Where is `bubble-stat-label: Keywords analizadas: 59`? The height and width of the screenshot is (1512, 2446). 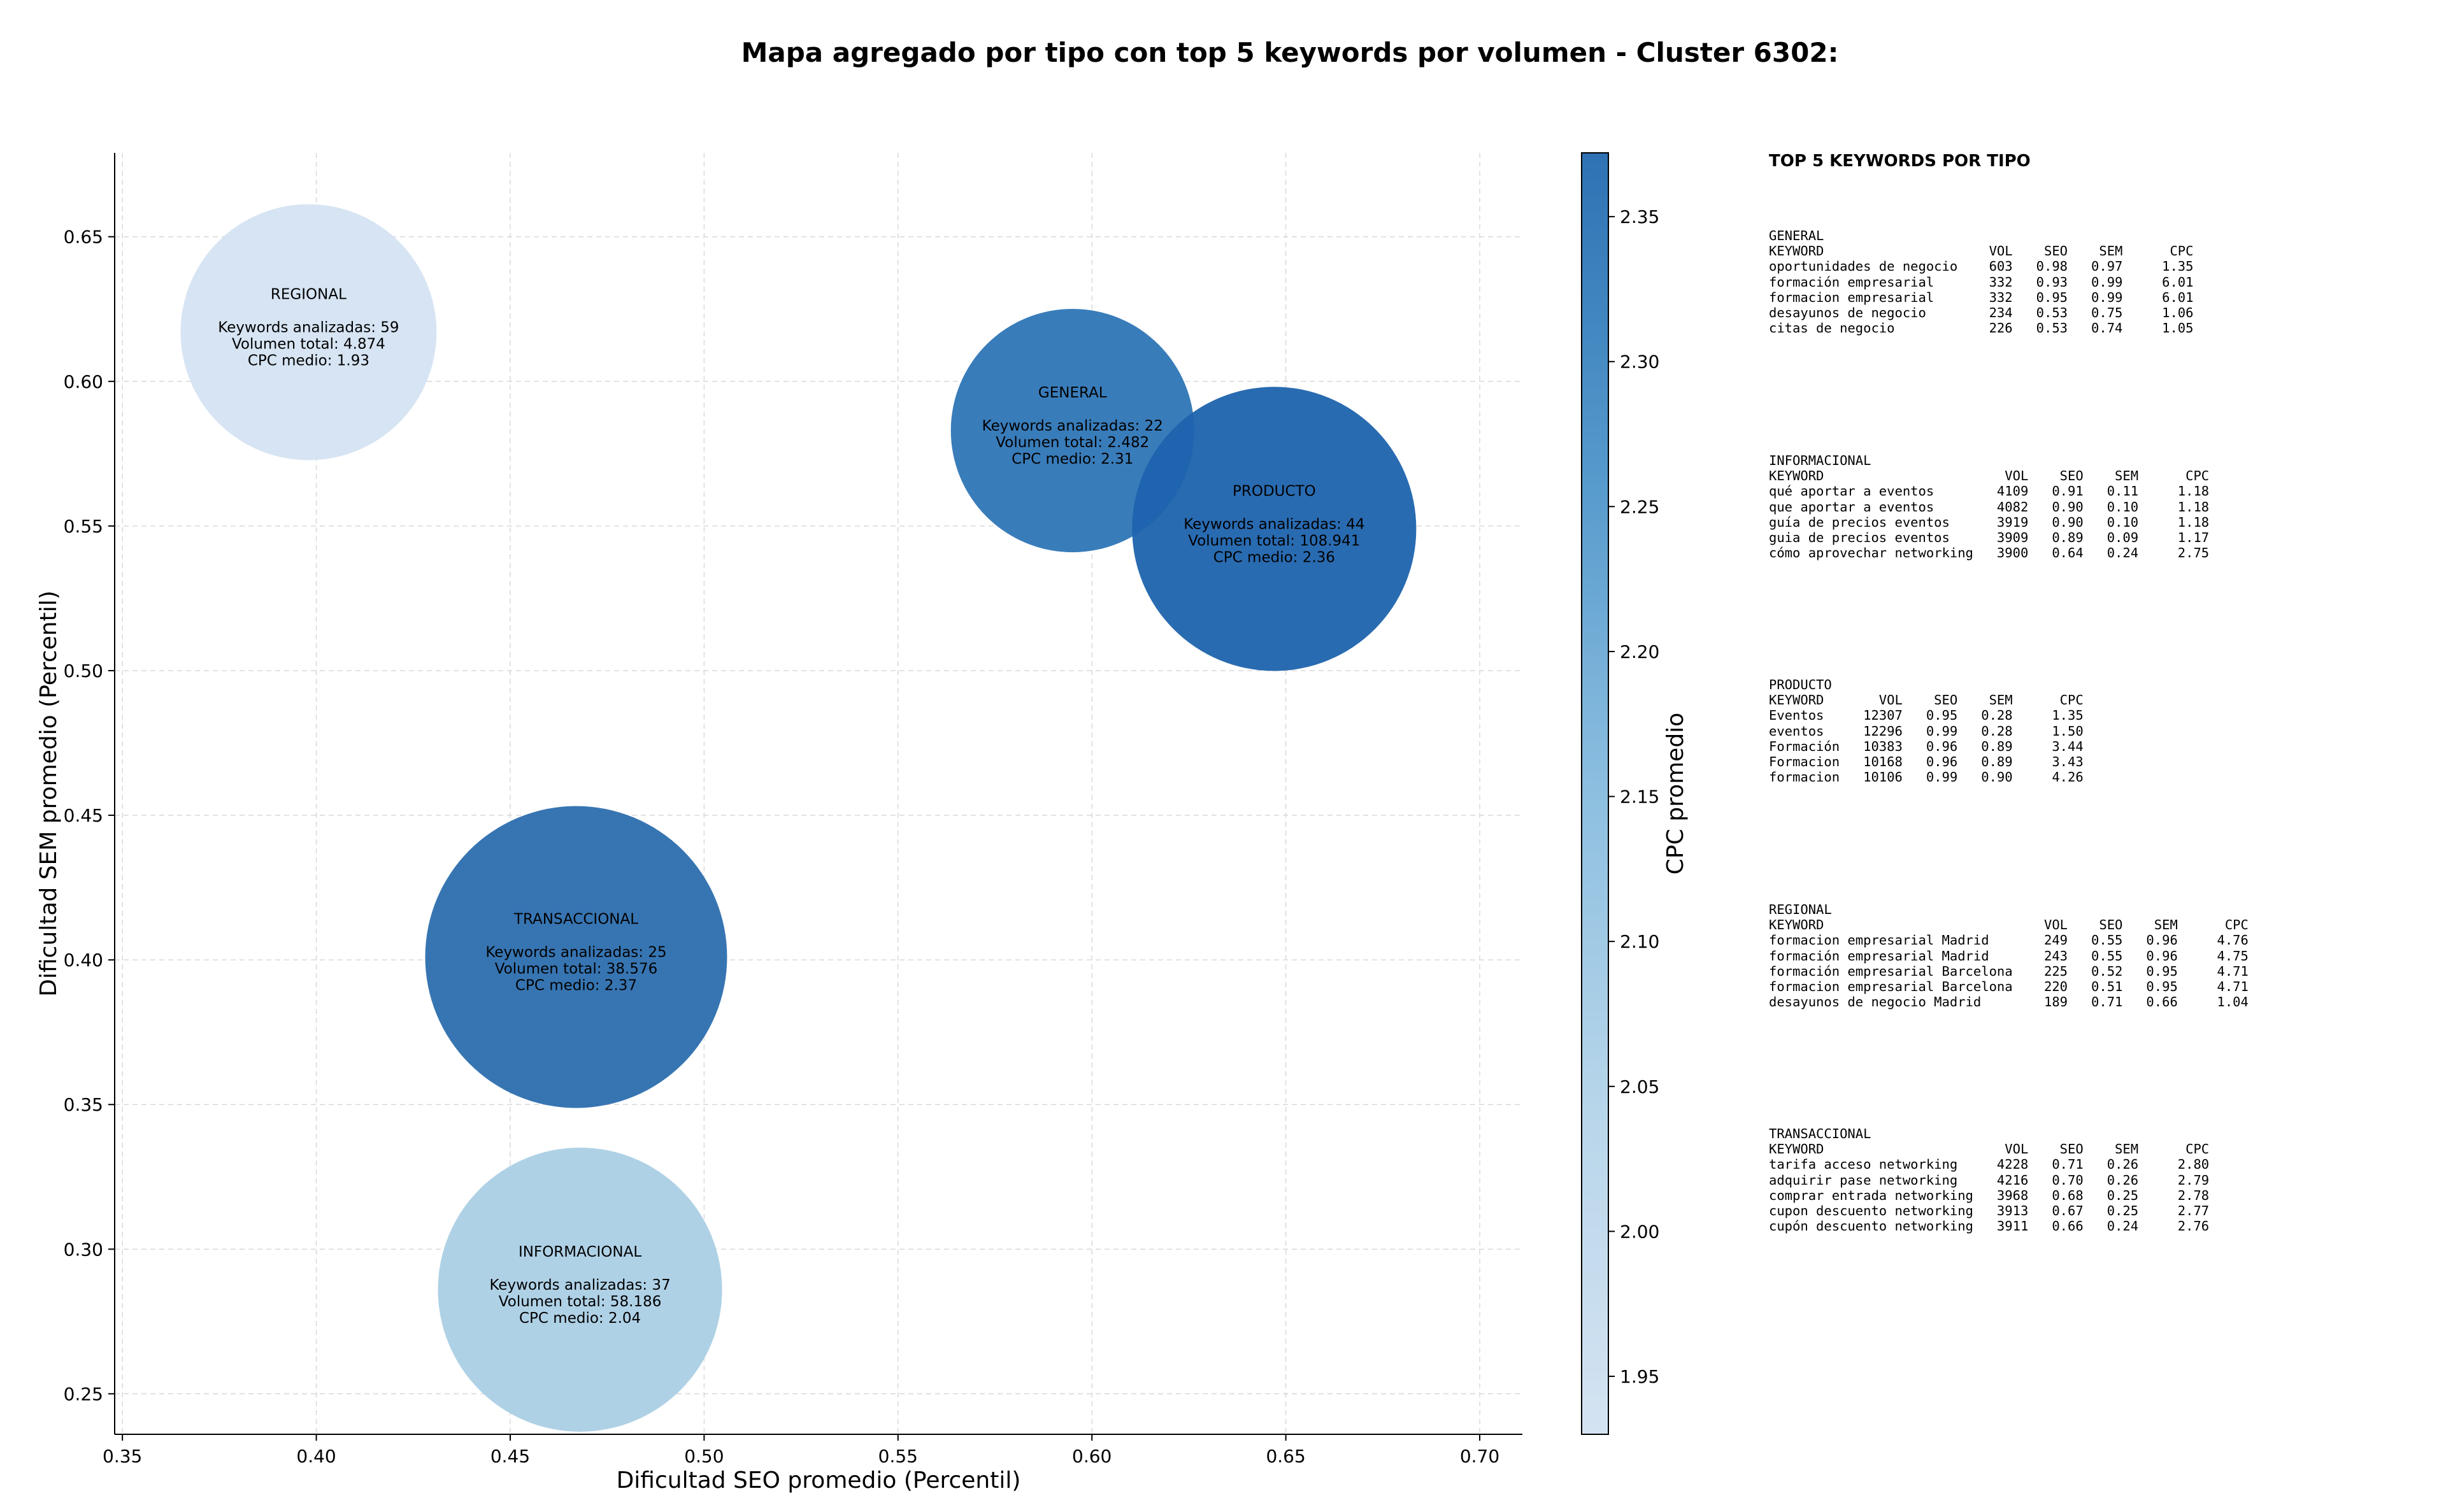
bubble-stat-label: Keywords analizadas: 59 is located at coordinates (308, 328).